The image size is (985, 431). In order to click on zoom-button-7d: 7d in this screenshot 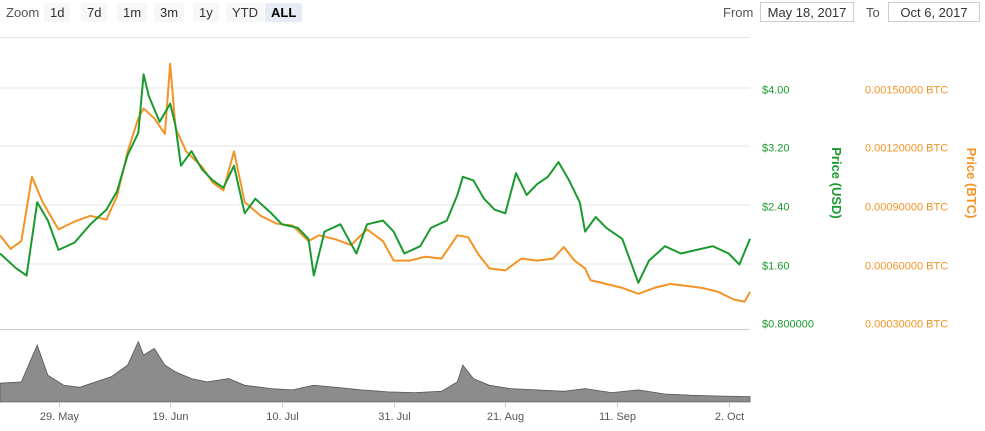, I will do `click(94, 12)`.